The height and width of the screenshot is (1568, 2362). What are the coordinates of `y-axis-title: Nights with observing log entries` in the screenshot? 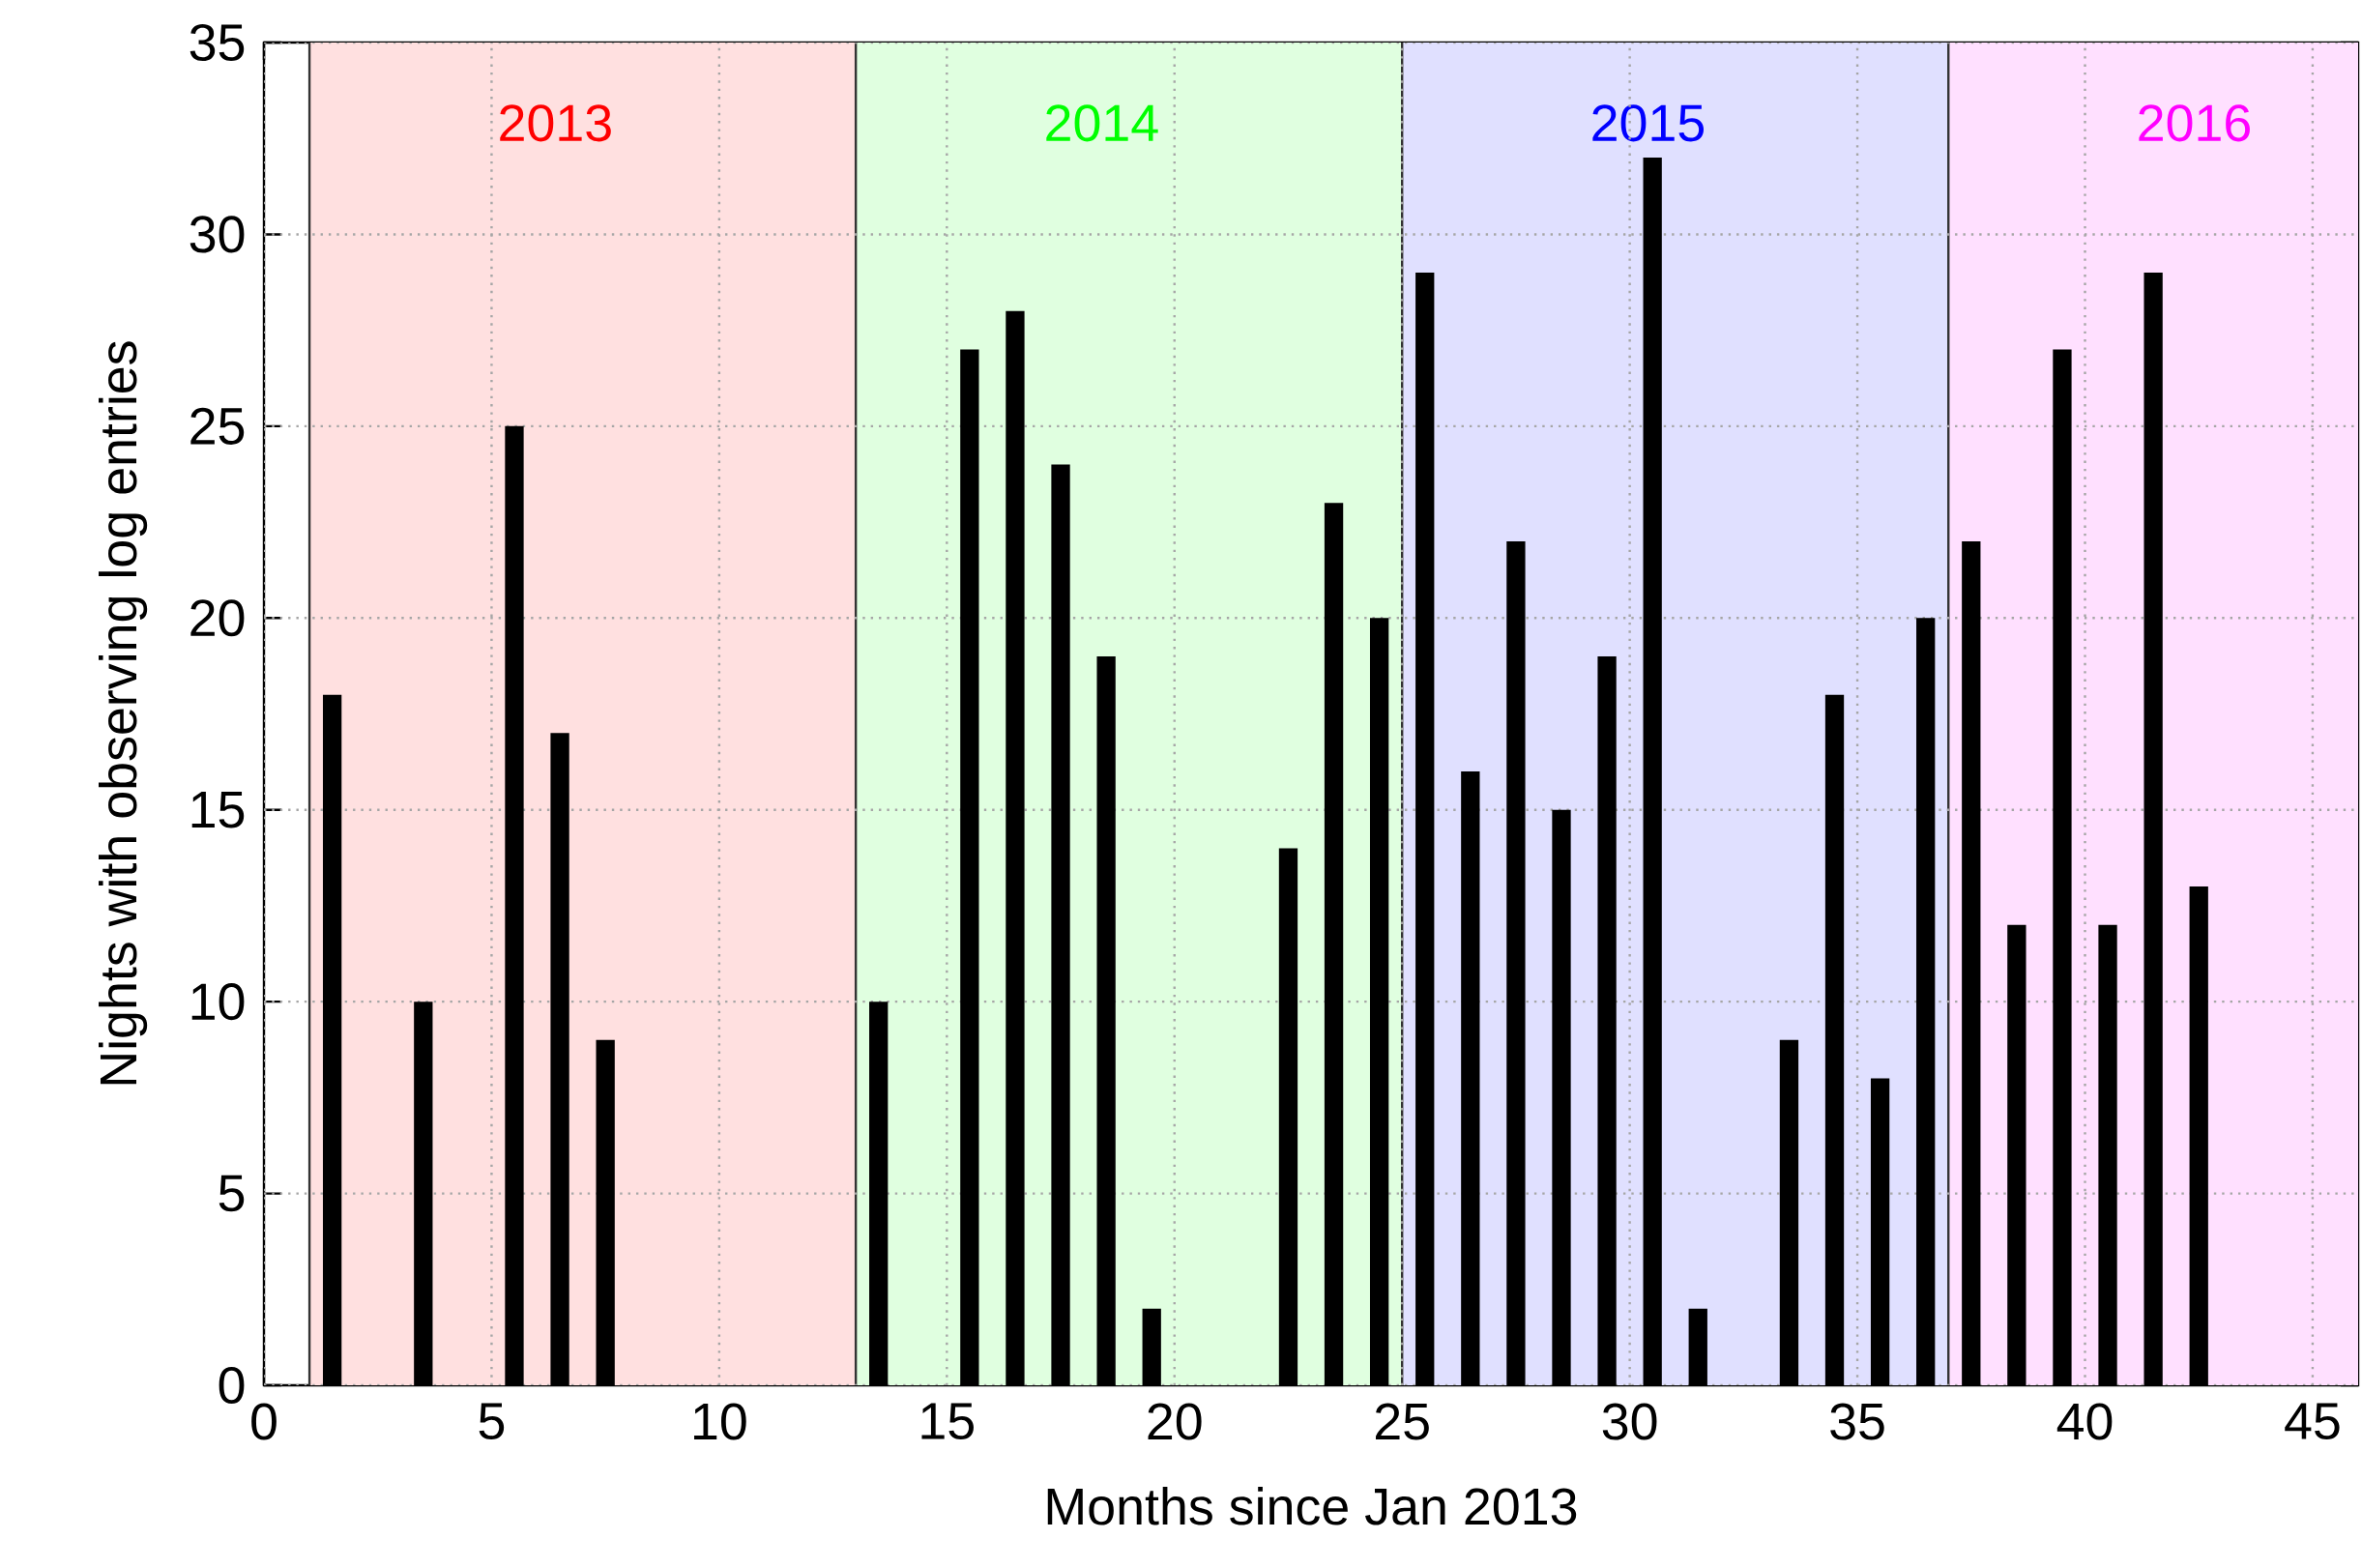 It's located at (123, 713).